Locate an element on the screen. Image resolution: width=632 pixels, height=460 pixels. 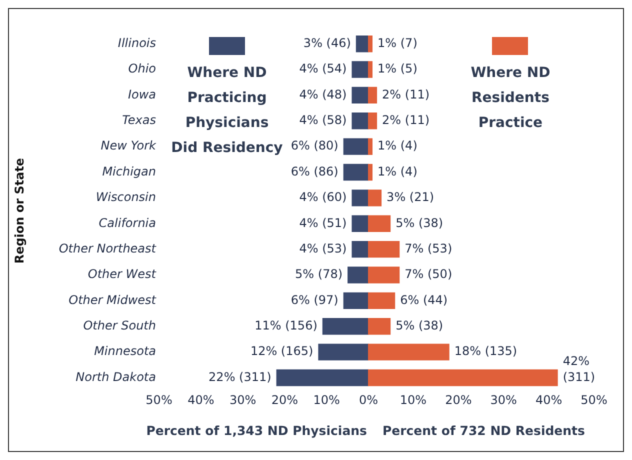
y-tick-label: New York is located at coordinates (129, 145).